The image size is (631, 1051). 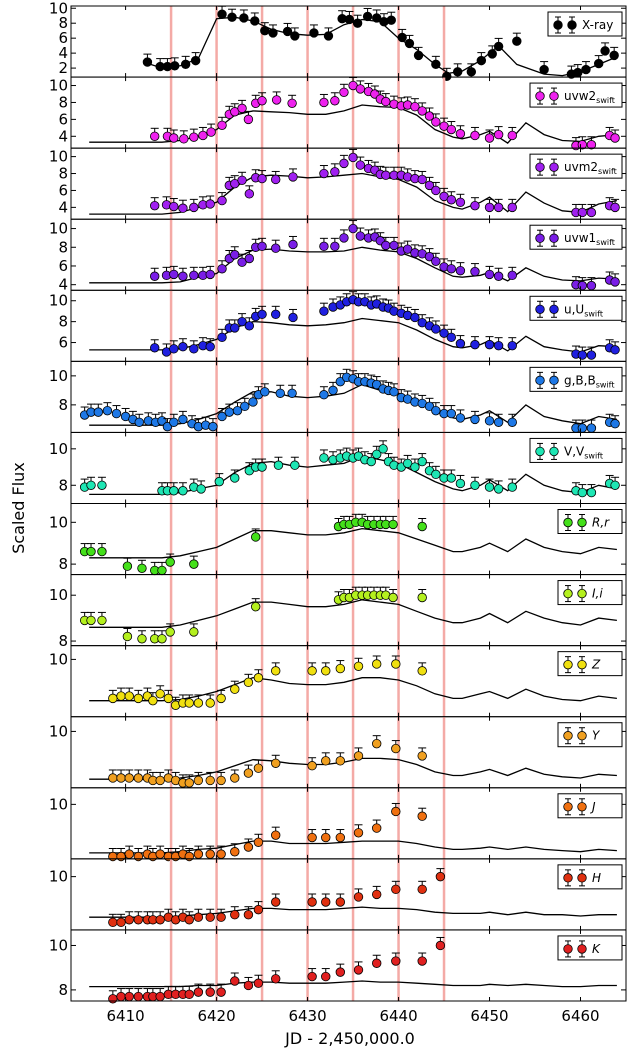 I want to click on legend: uvw2swift, so click(x=576, y=95).